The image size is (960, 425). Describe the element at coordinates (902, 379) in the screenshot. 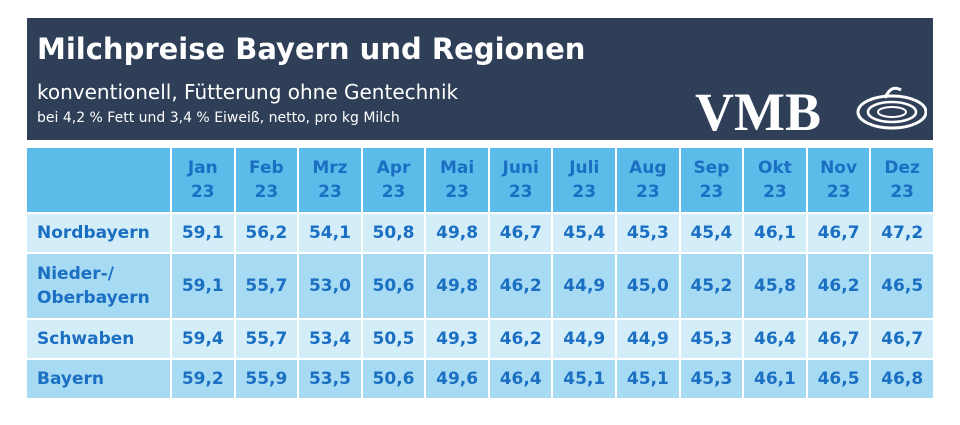

I see `price-cell: 46,8` at that location.